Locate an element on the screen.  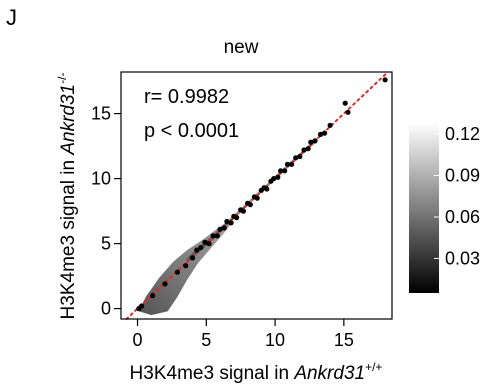
colorbar-ticks: 0.03 0.06 0.09 0.12 is located at coordinates (457, 196).